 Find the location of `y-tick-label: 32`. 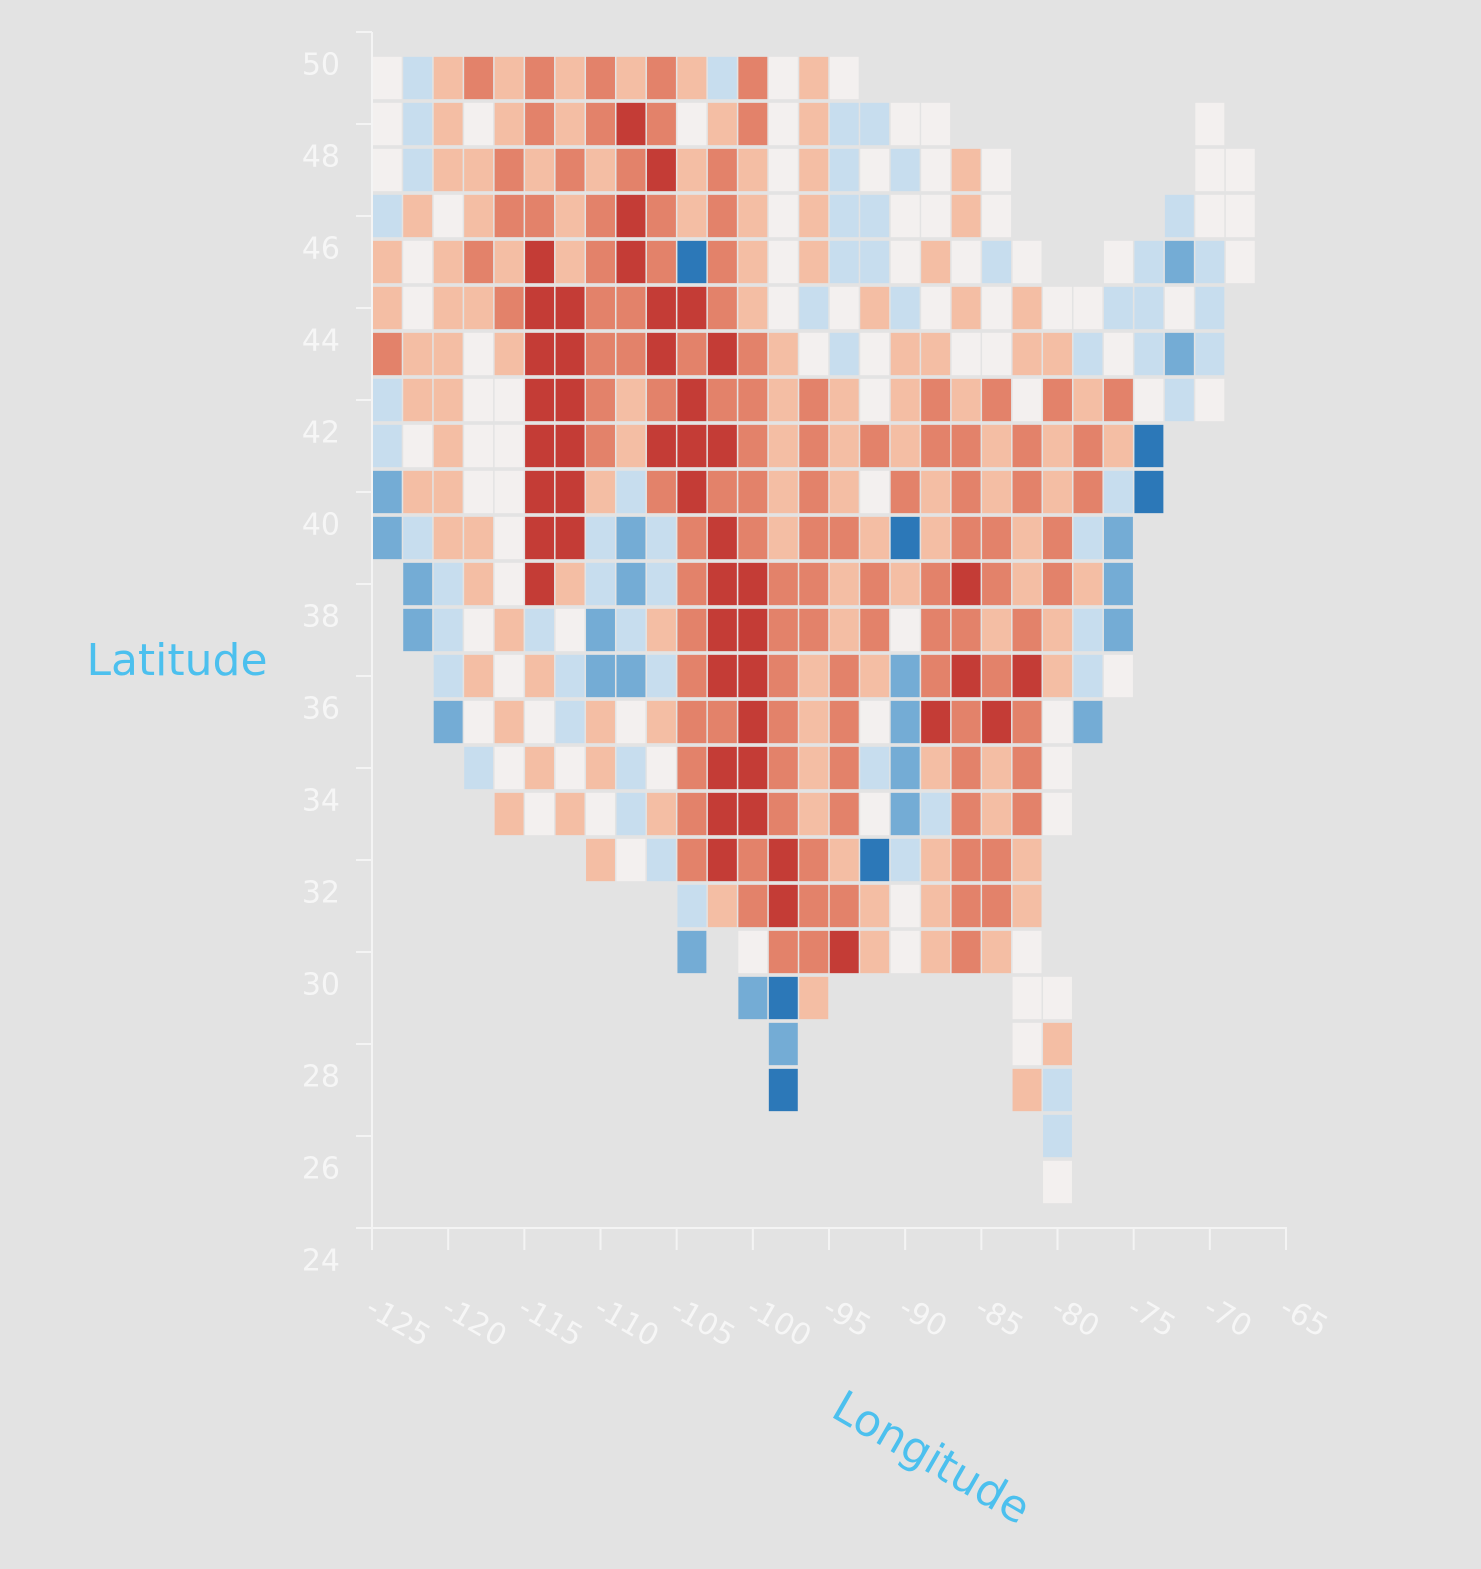

y-tick-label: 32 is located at coordinates (321, 893).